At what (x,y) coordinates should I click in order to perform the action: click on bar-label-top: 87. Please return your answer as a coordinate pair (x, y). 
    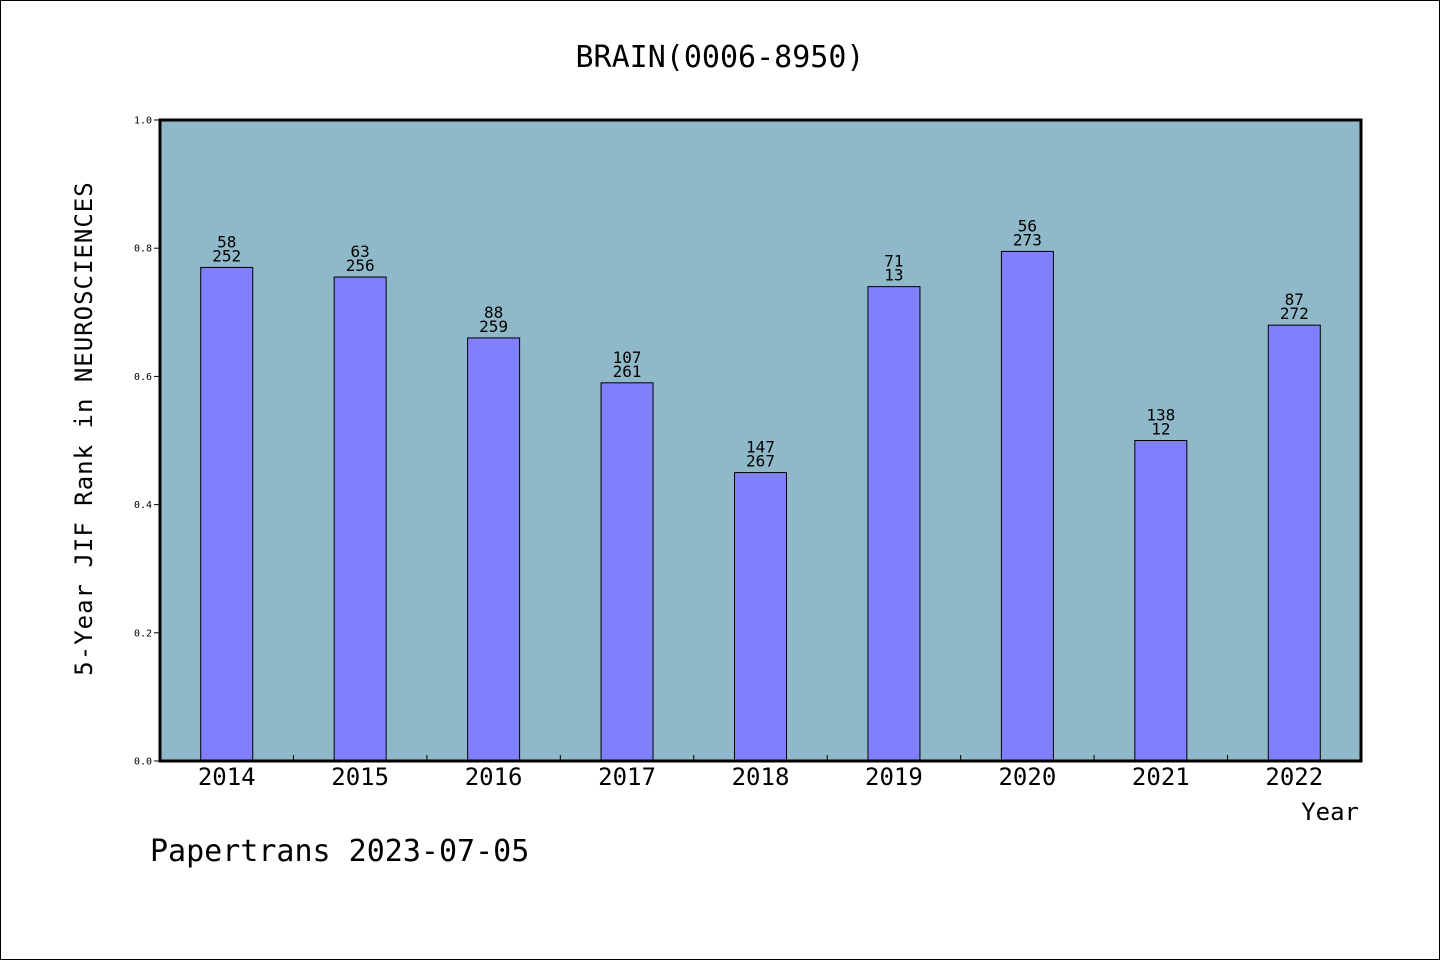
    Looking at the image, I should click on (1294, 299).